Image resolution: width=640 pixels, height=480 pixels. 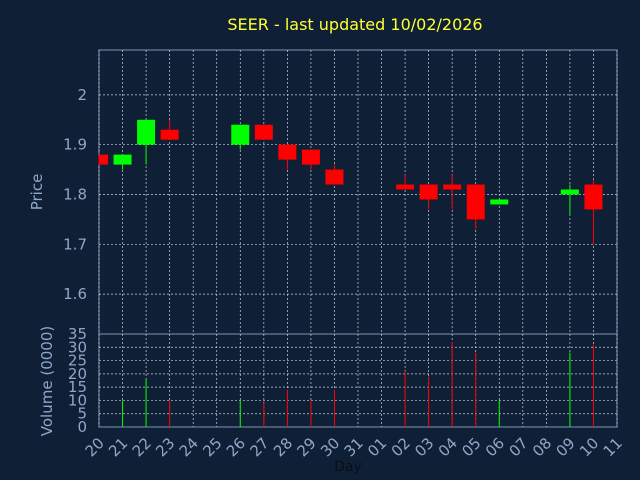 What do you see at coordinates (401, 447) in the screenshot?
I see `x-tick-label: 02` at bounding box center [401, 447].